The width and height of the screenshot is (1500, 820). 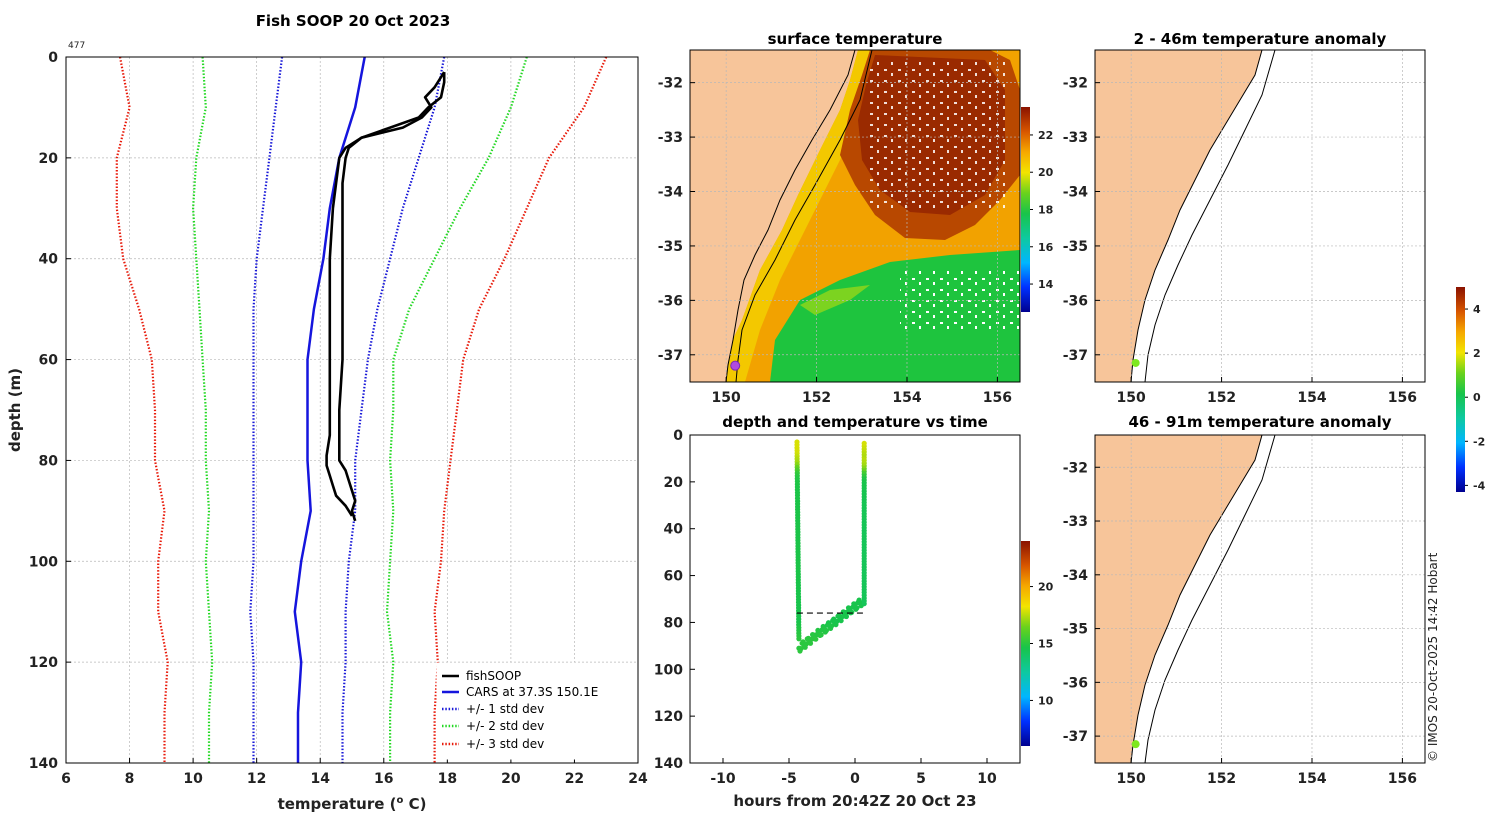 I want to click on colorbar-tick-label: 15, so click(x=1045, y=644).